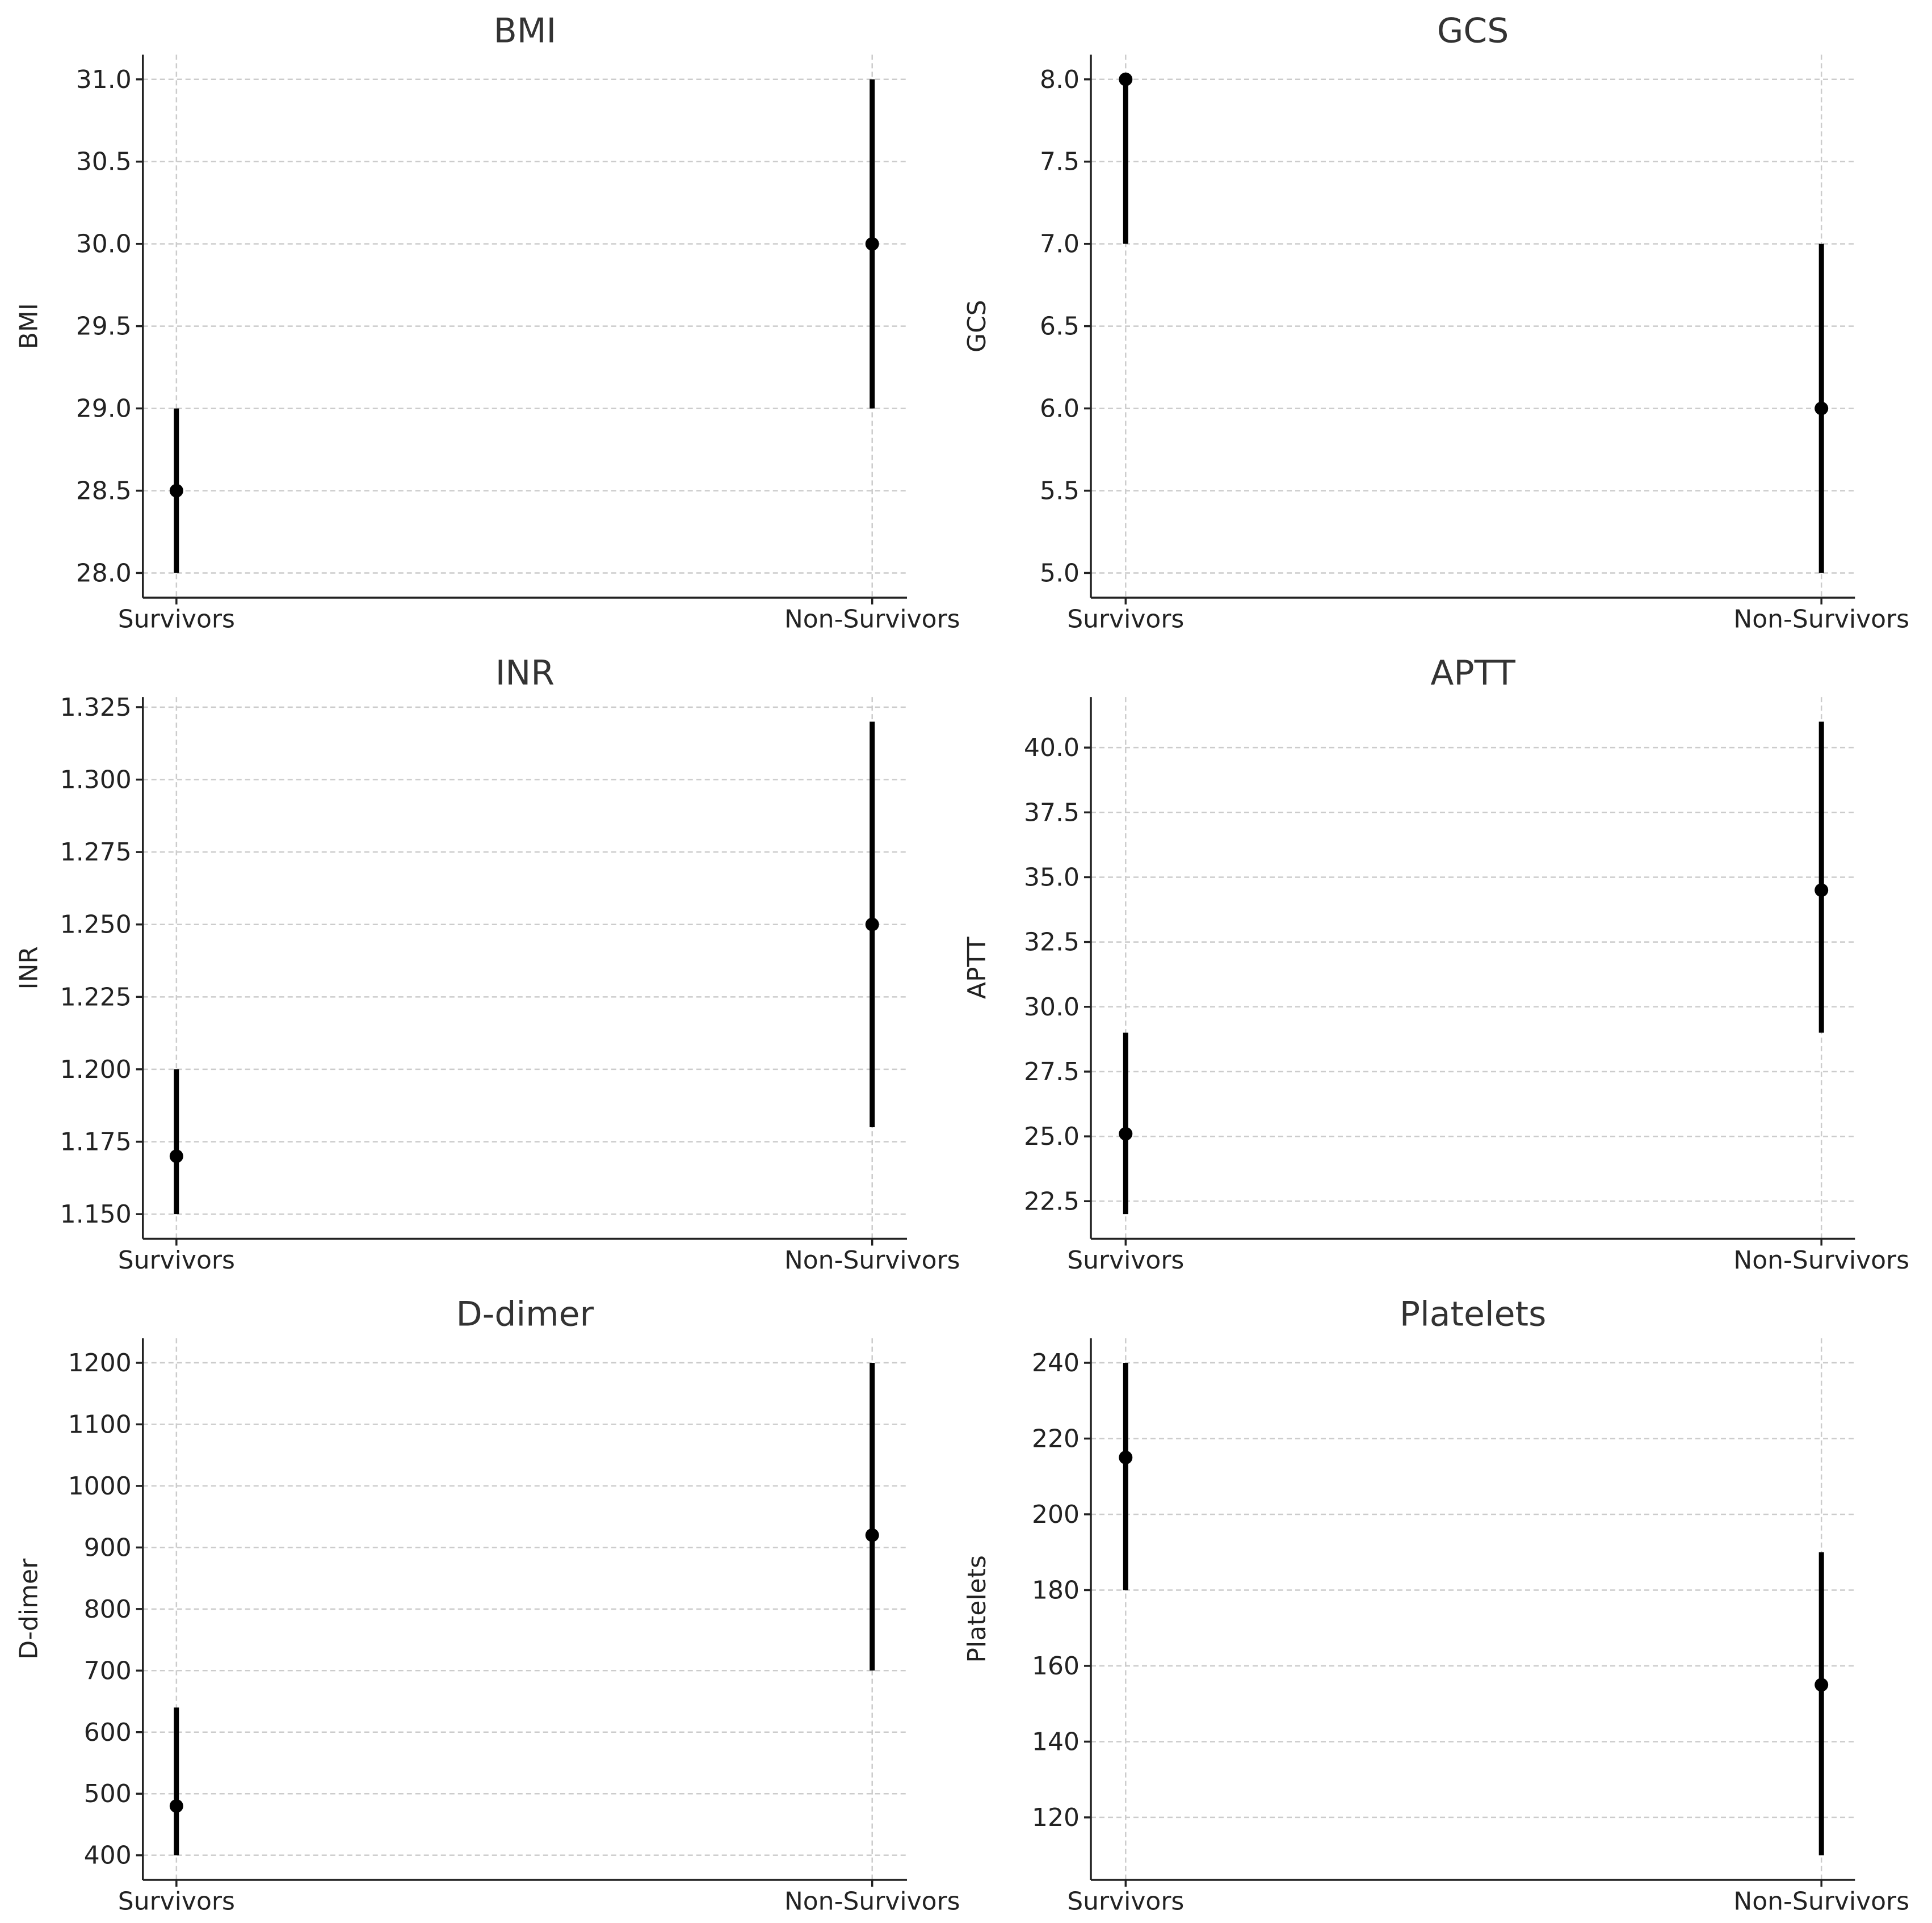 The image size is (1932, 1923). Describe the element at coordinates (29, 967) in the screenshot. I see `y-axis-label: INR` at that location.